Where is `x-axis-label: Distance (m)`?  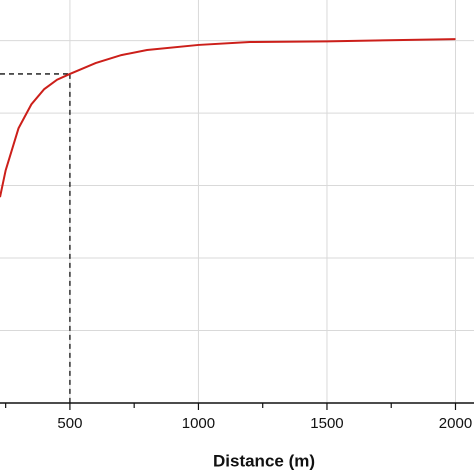 x-axis-label: Distance (m) is located at coordinates (264, 460).